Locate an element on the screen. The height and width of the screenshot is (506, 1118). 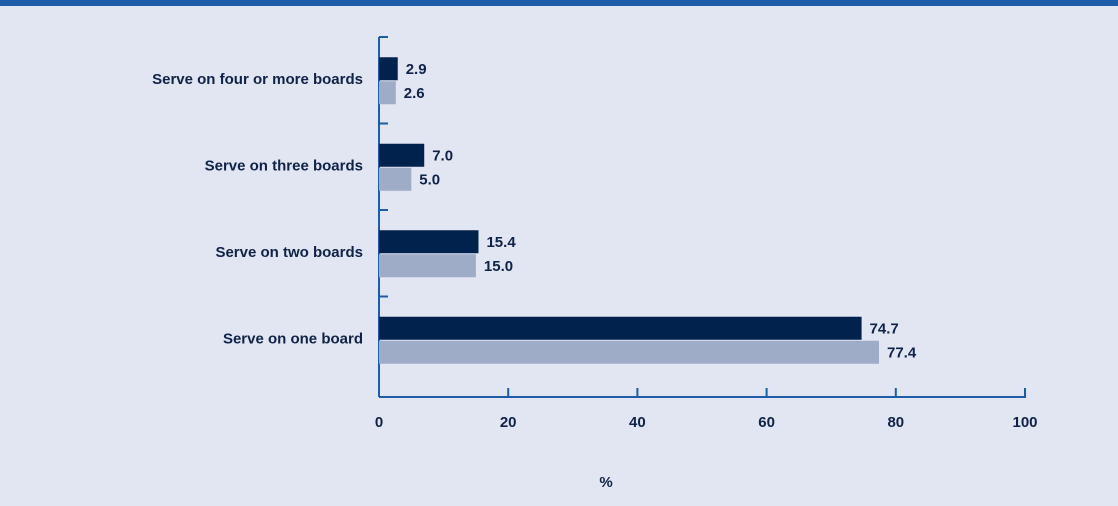
value-label: 2.9 is located at coordinates (416, 69).